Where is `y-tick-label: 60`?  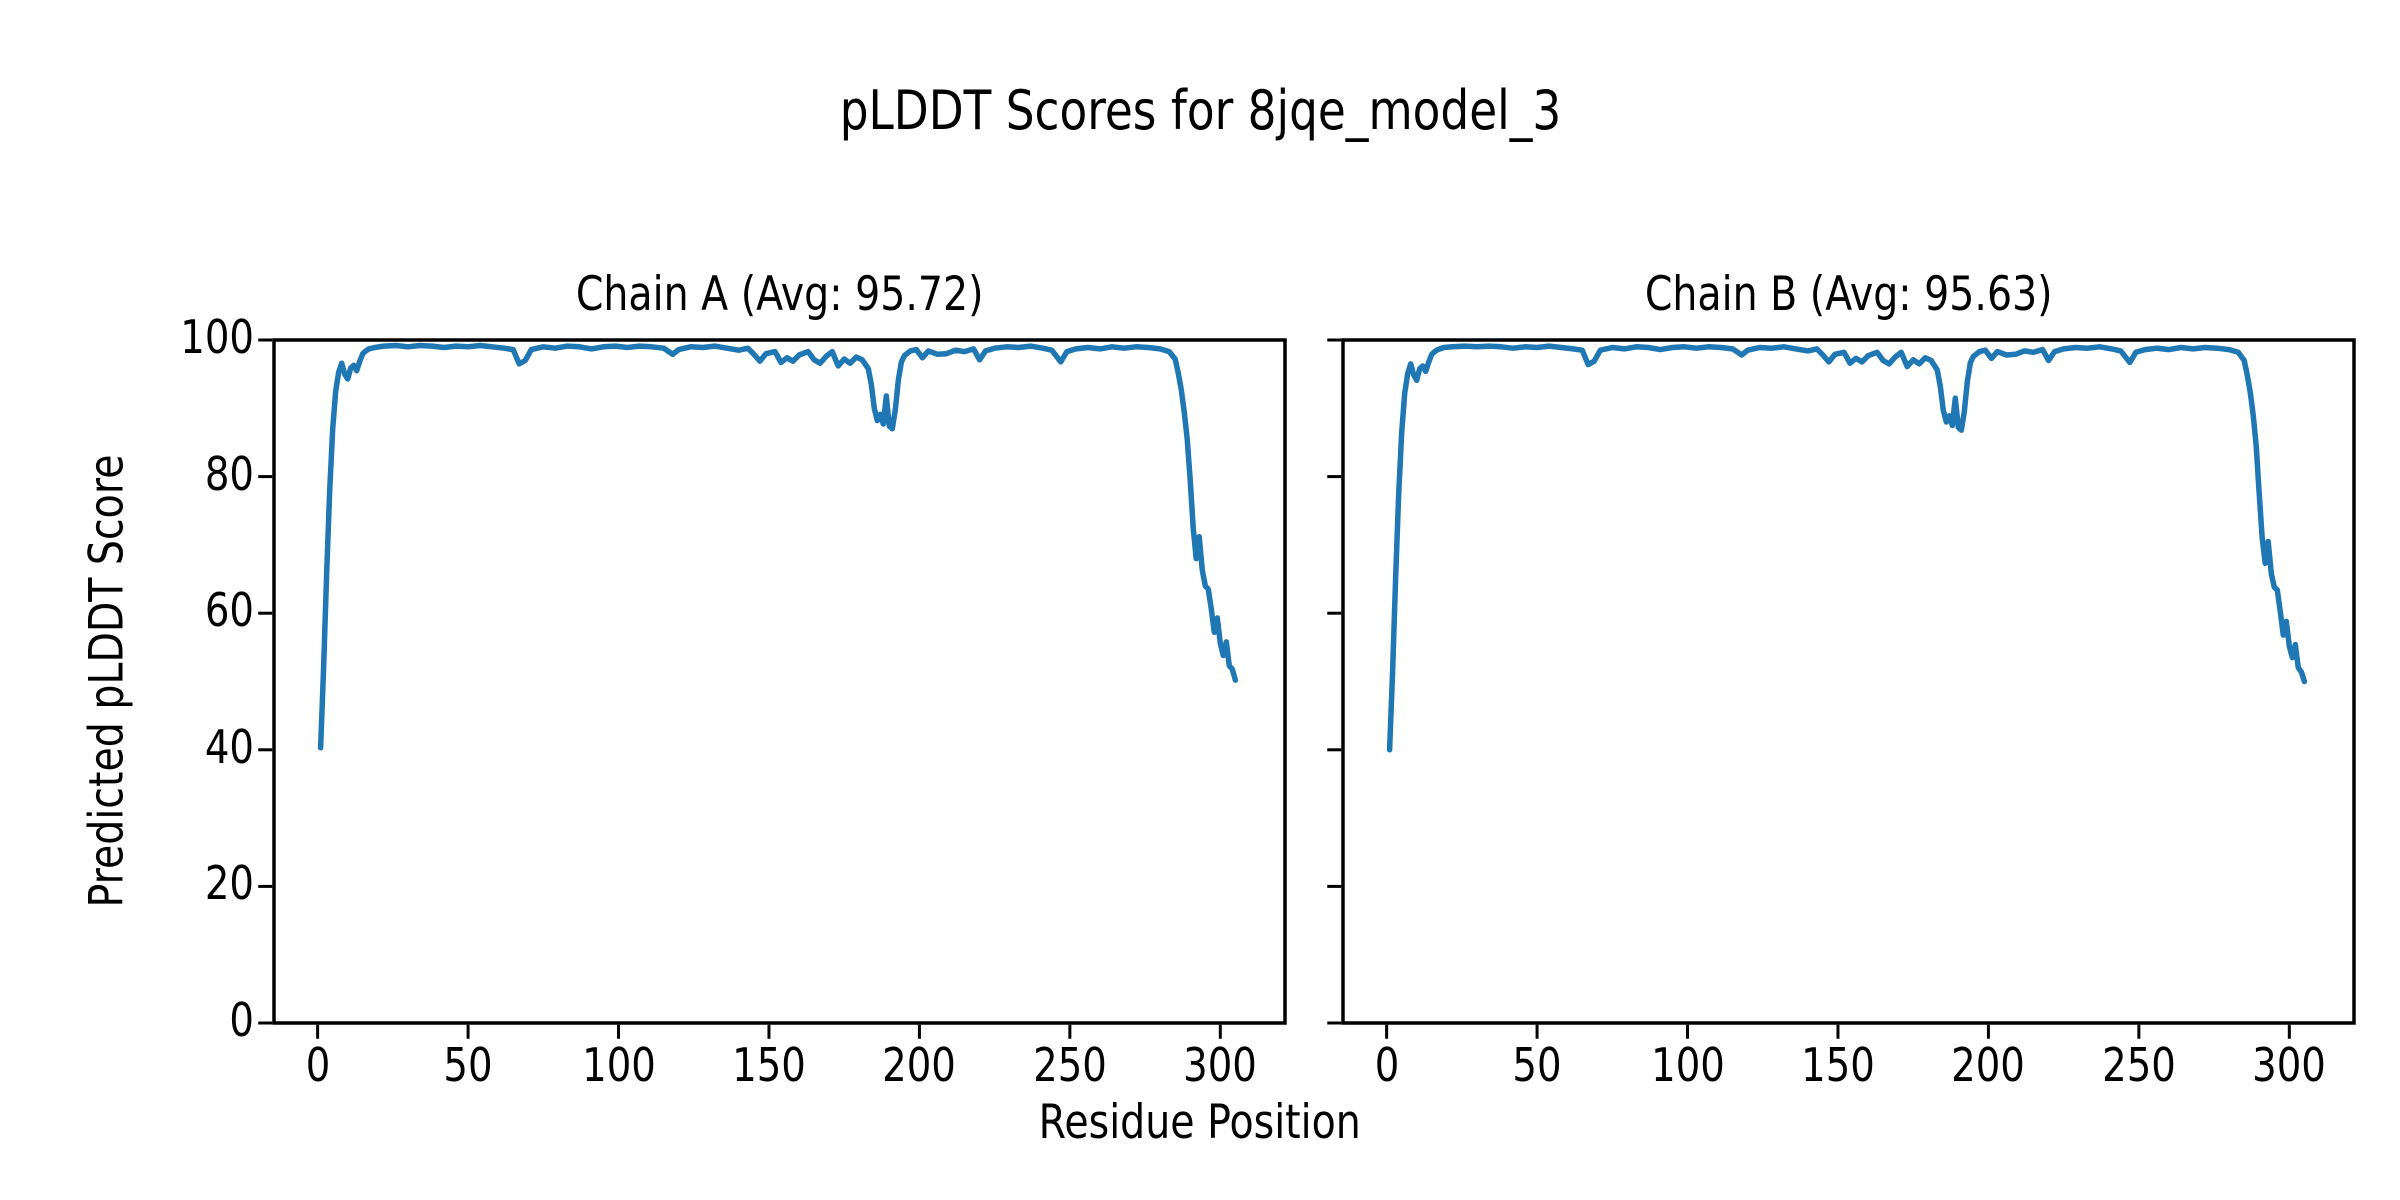 y-tick-label: 60 is located at coordinates (229, 610).